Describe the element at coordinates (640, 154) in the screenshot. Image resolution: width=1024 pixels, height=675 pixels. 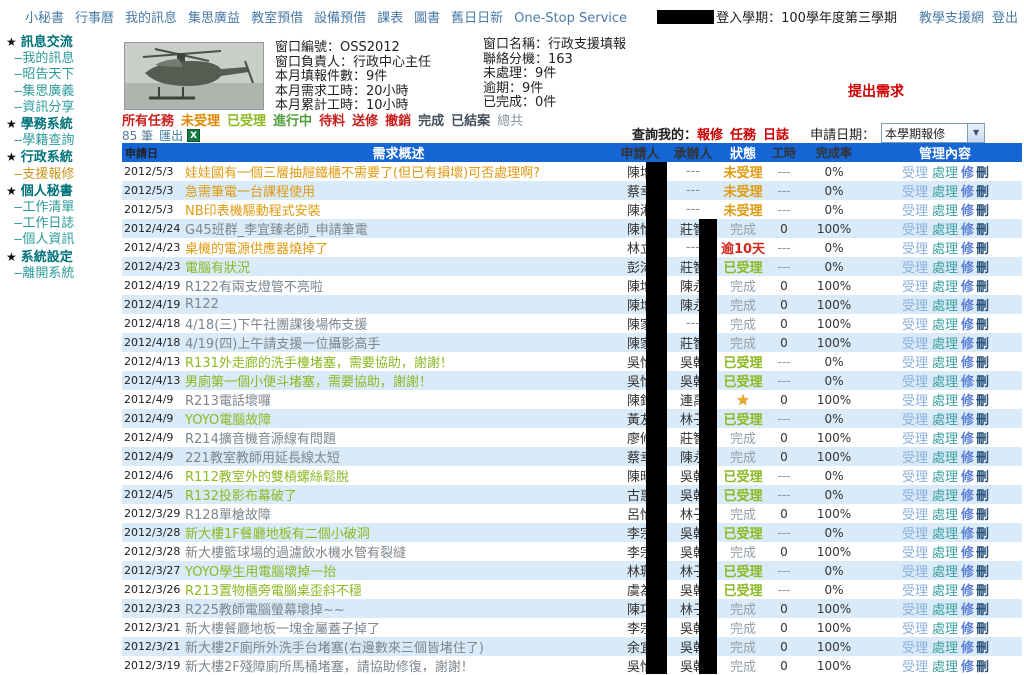
I see `column-header: 申請人` at that location.